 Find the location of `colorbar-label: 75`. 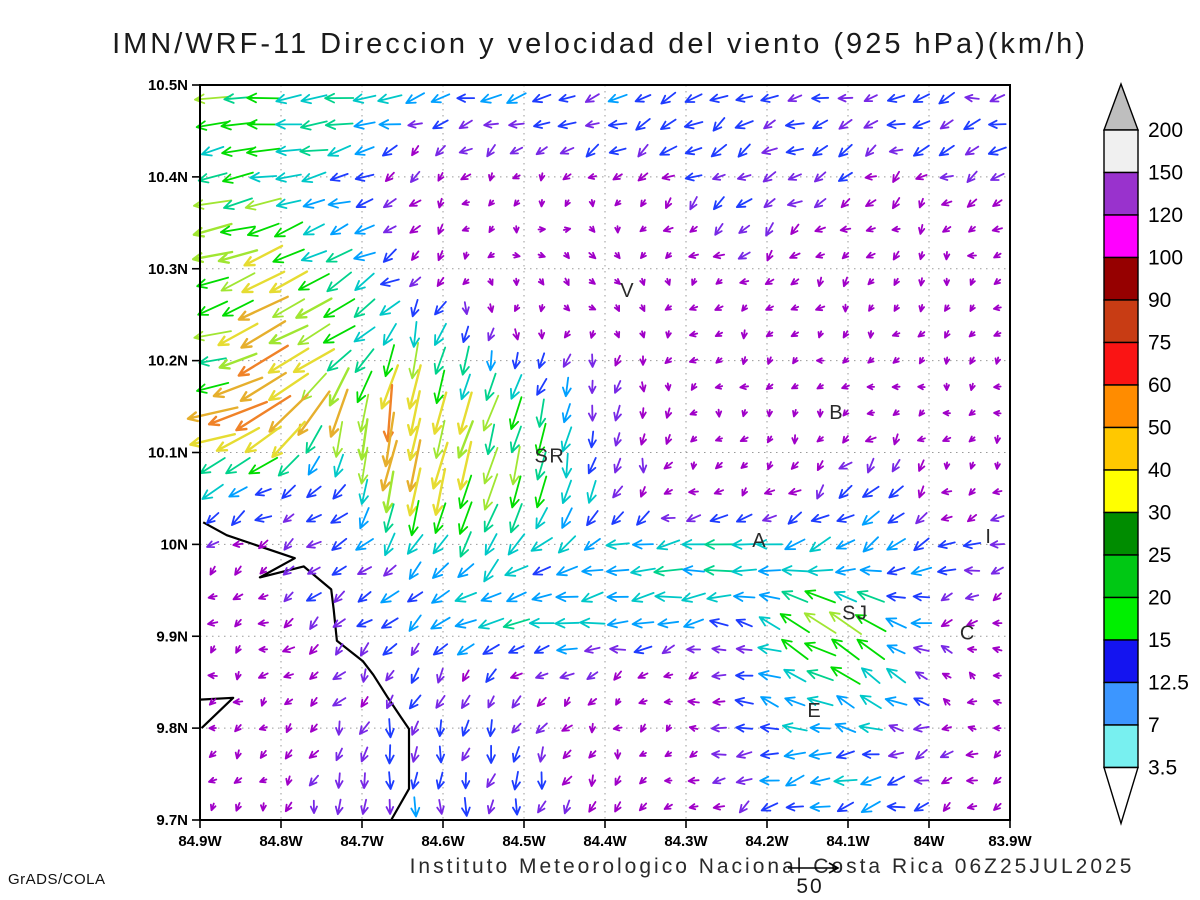

colorbar-label: 75 is located at coordinates (1159, 343).